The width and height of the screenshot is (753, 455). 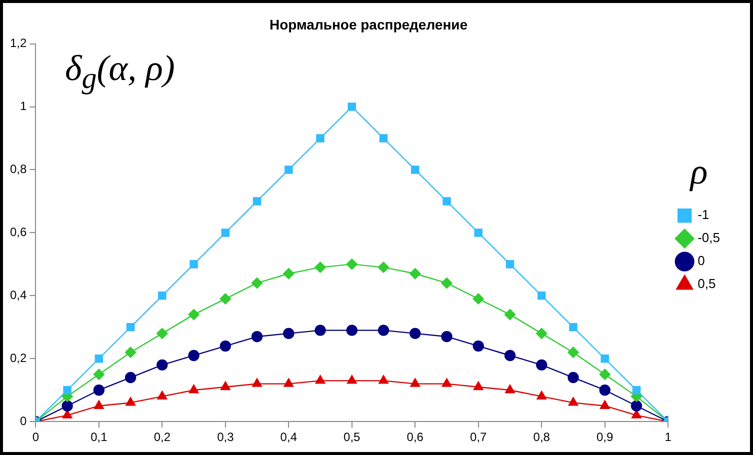 I want to click on x-tick-label: 0,8, so click(x=541, y=437).